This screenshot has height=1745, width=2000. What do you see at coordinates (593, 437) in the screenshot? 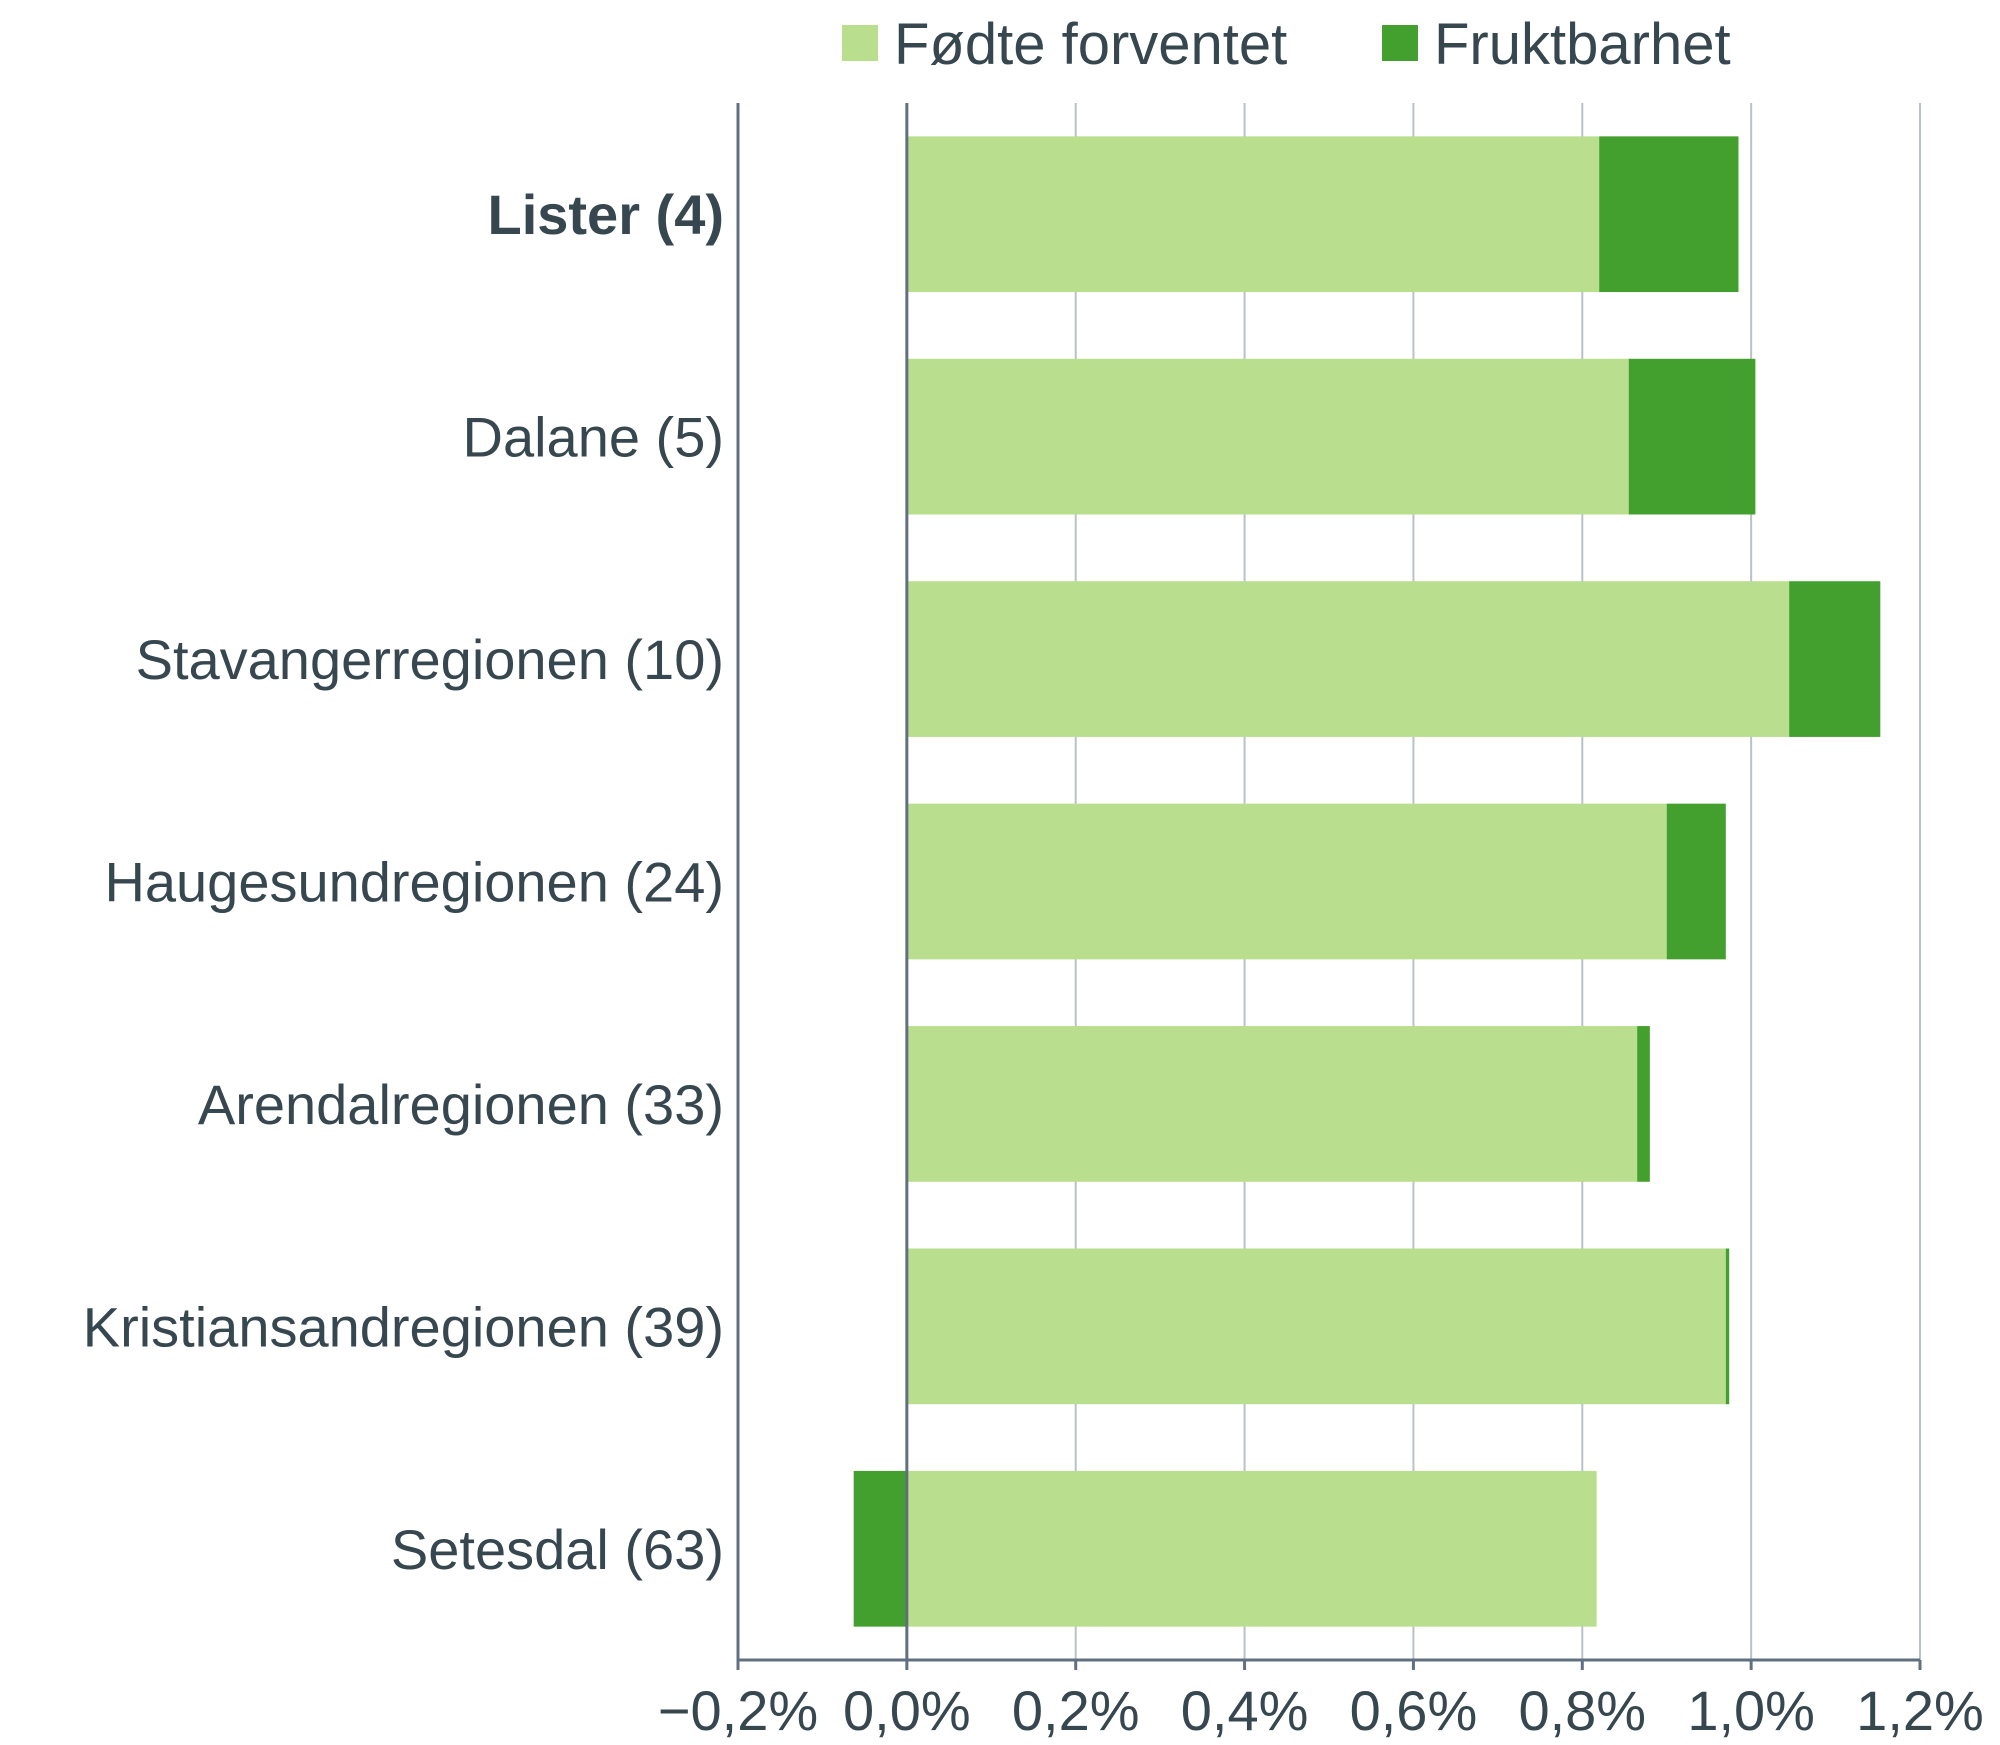
I see `category-label: Dalane (5)` at bounding box center [593, 437].